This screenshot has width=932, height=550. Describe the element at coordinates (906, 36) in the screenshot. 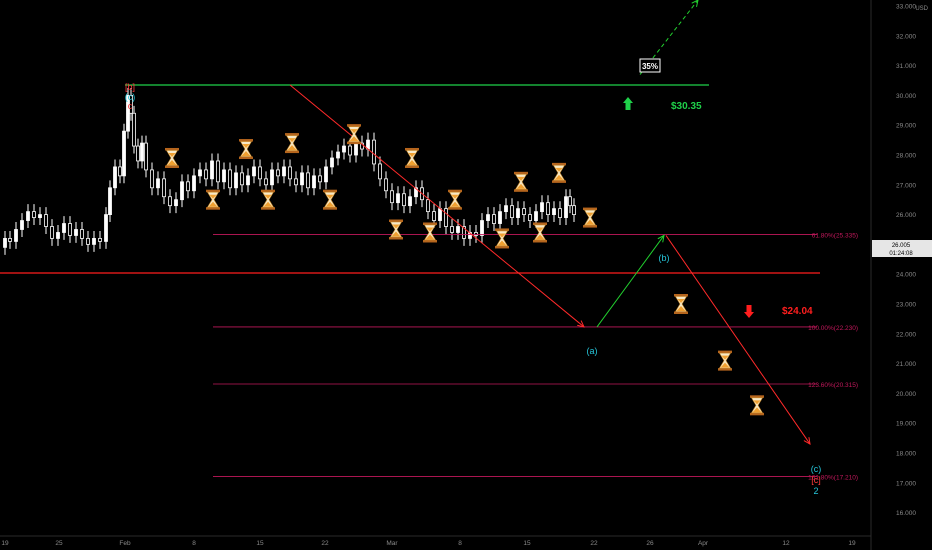

I see `price-tick-label: 32.000` at that location.